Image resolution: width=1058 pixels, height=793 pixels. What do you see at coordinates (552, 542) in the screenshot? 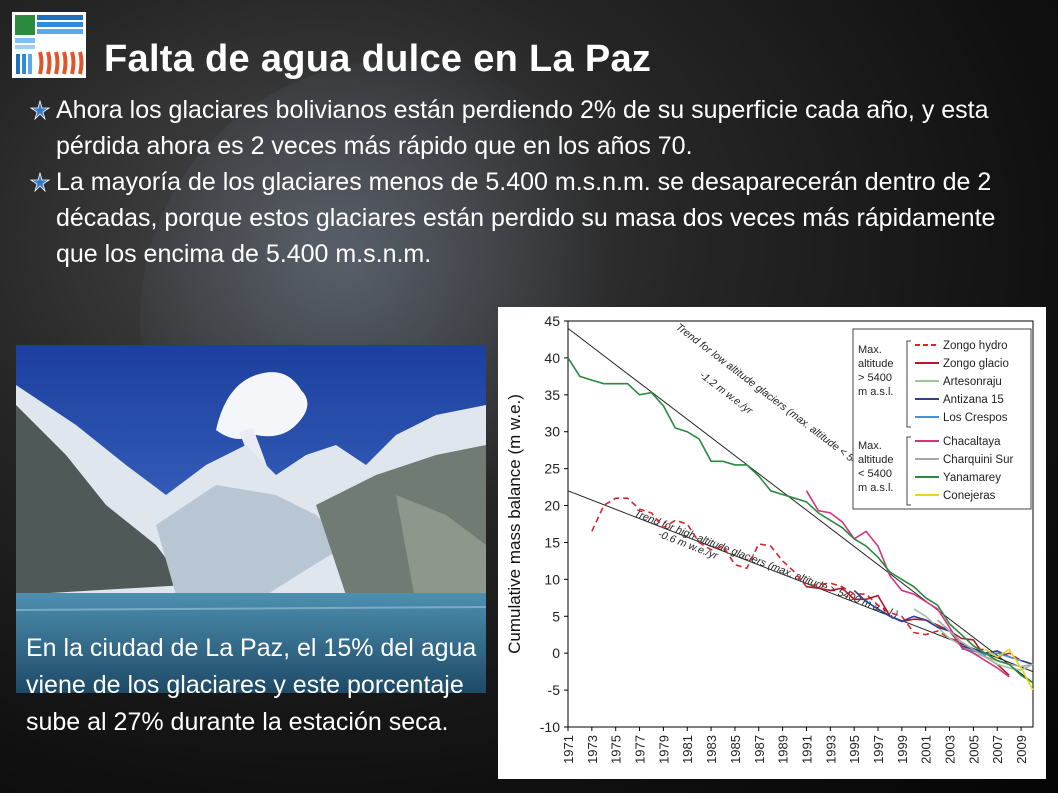
I see `y-tick-label: 15` at bounding box center [552, 542].